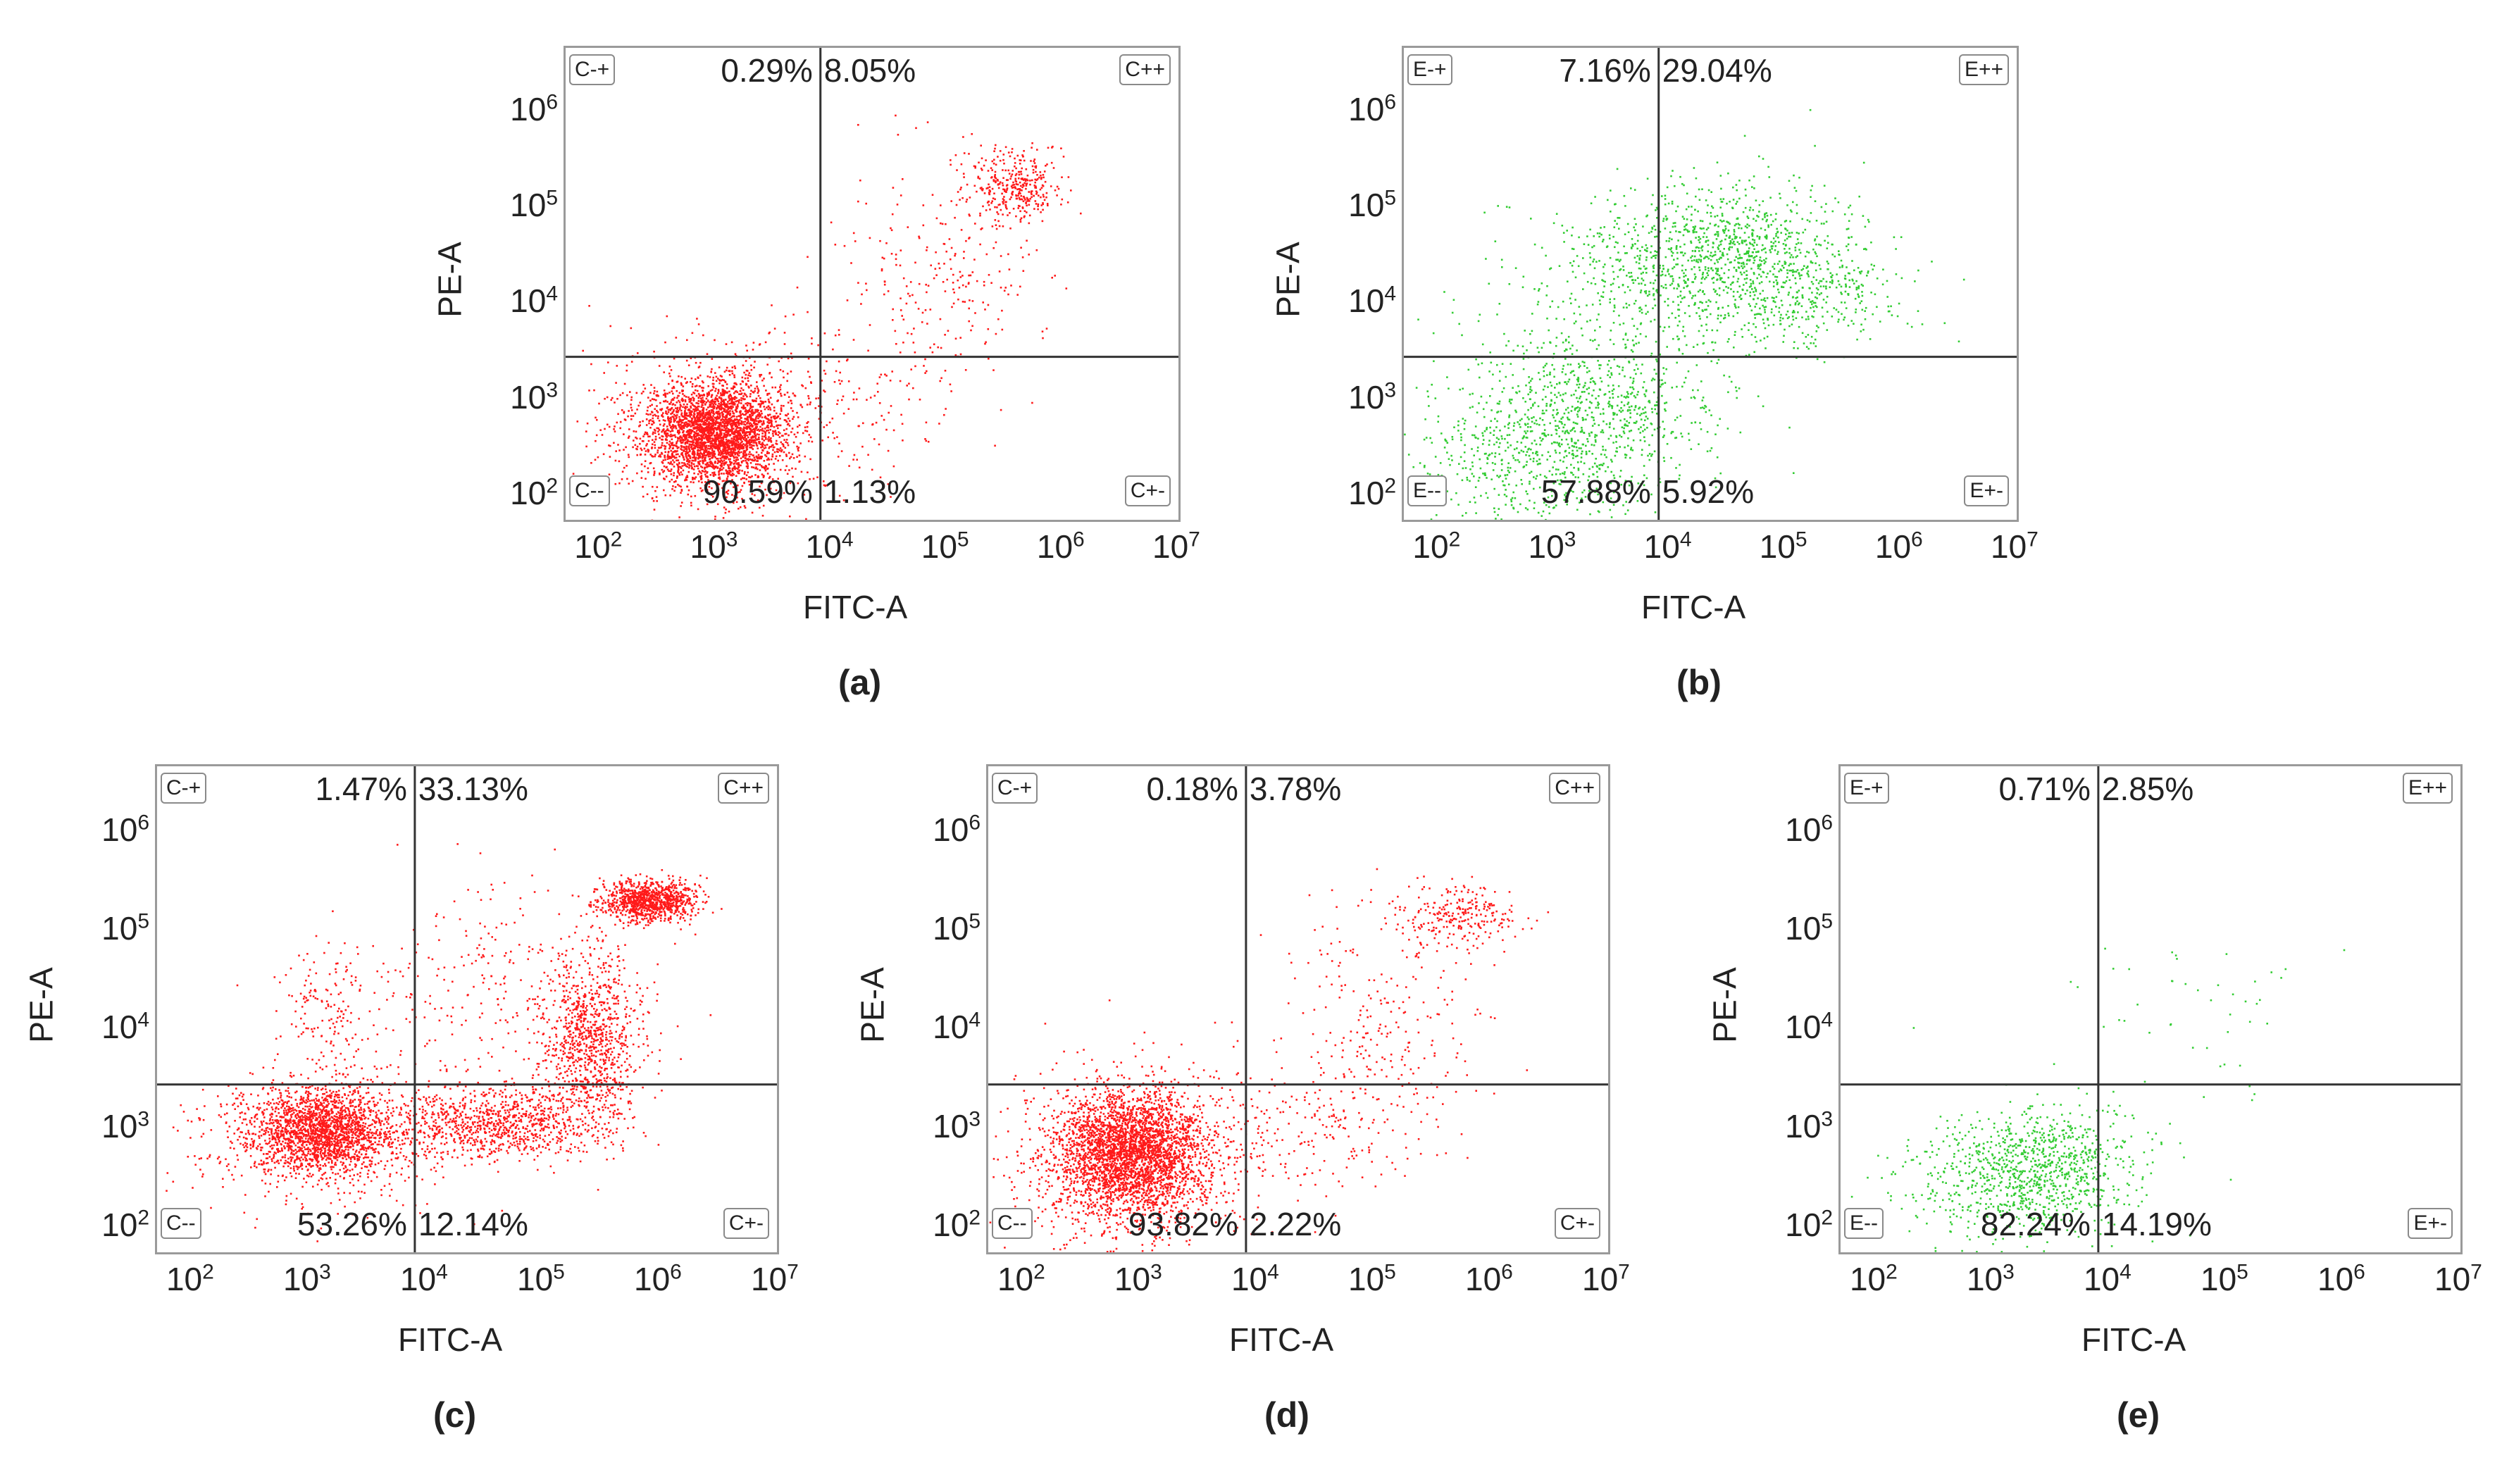 This screenshot has width=2502, height=1484. I want to click on quadrant-gate-label-ul: C-+, so click(592, 69).